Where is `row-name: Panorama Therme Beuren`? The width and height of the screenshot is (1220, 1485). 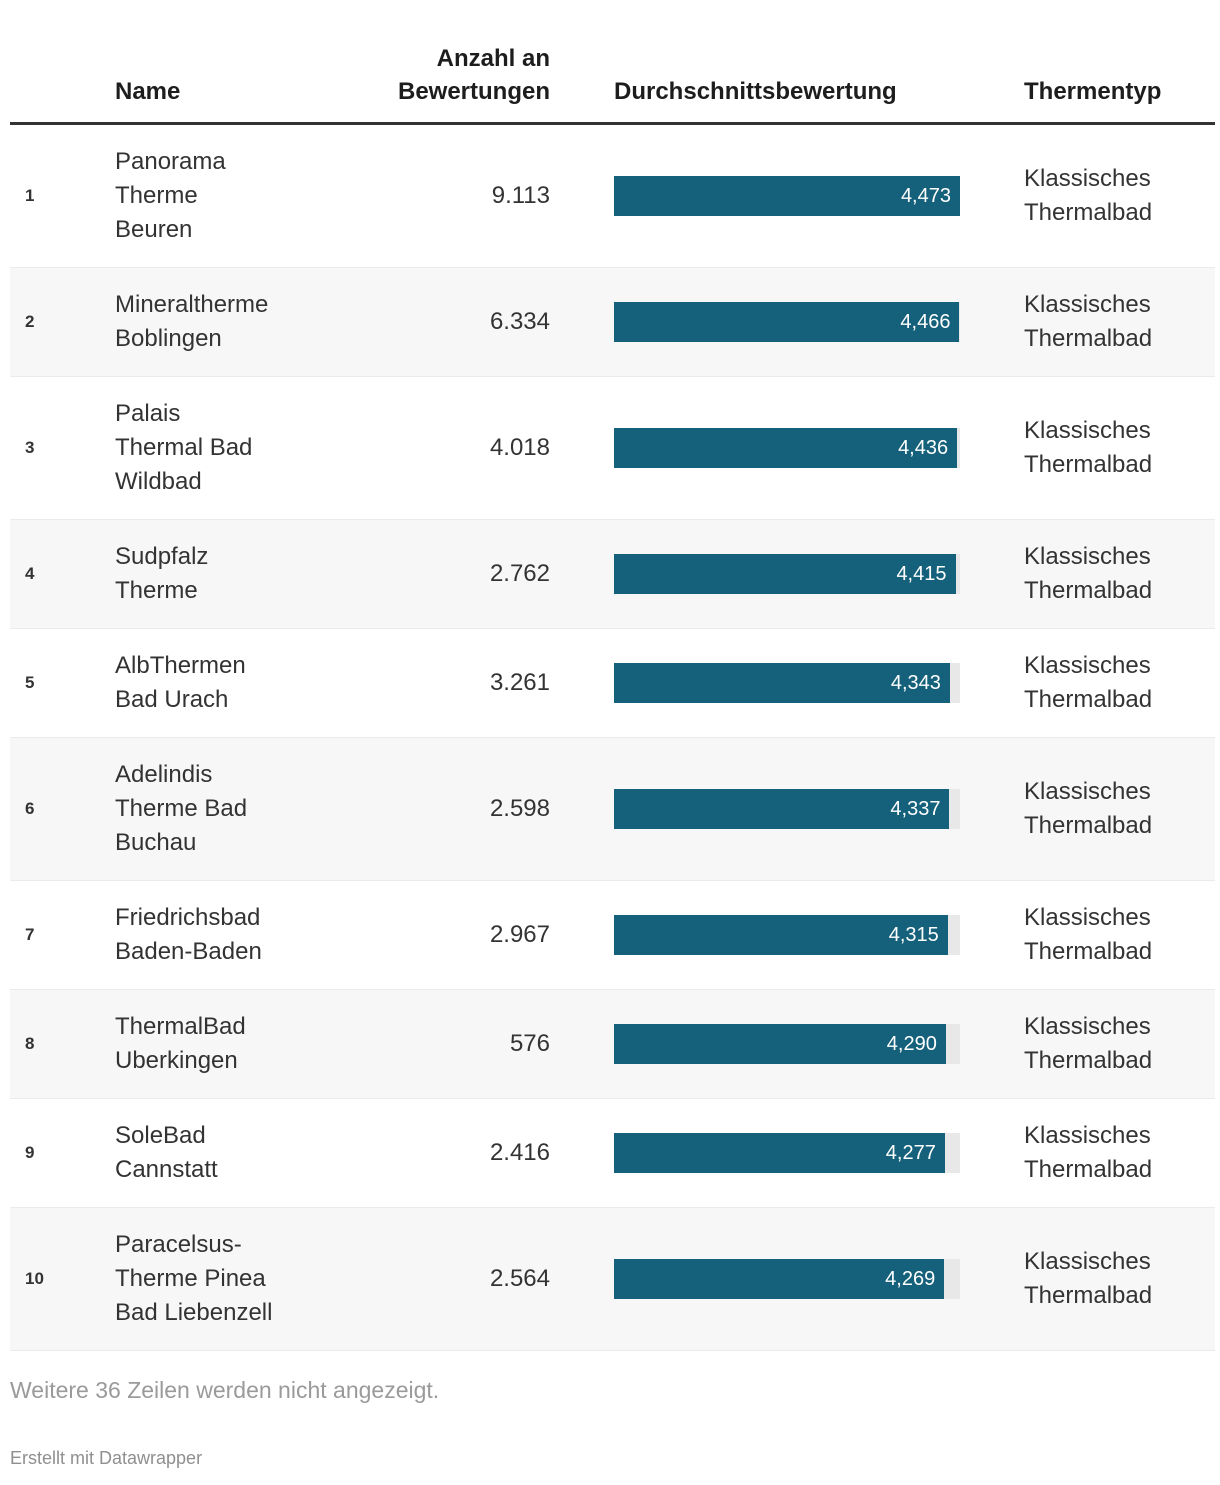 row-name: Panorama Therme Beuren is located at coordinates (170, 195).